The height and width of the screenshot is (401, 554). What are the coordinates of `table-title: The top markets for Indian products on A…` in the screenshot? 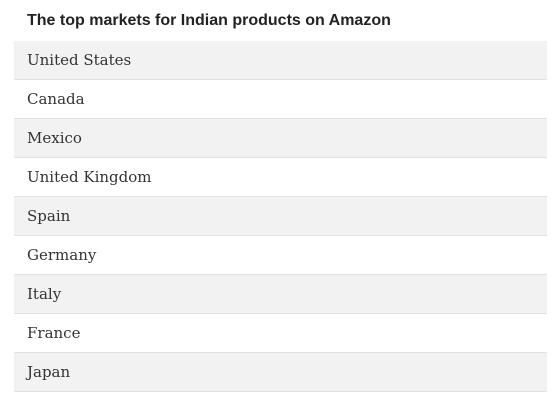 It's located at (209, 20).